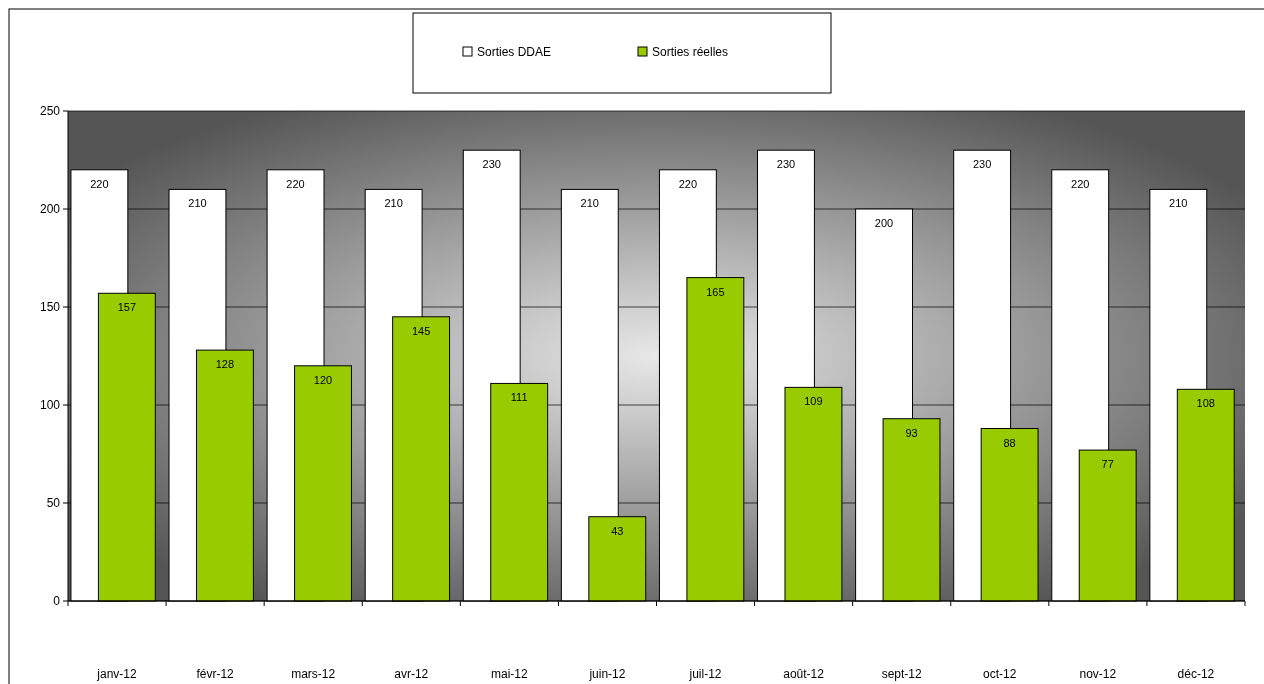 This screenshot has width=1264, height=684. What do you see at coordinates (1107, 464) in the screenshot?
I see `data-label: 77` at bounding box center [1107, 464].